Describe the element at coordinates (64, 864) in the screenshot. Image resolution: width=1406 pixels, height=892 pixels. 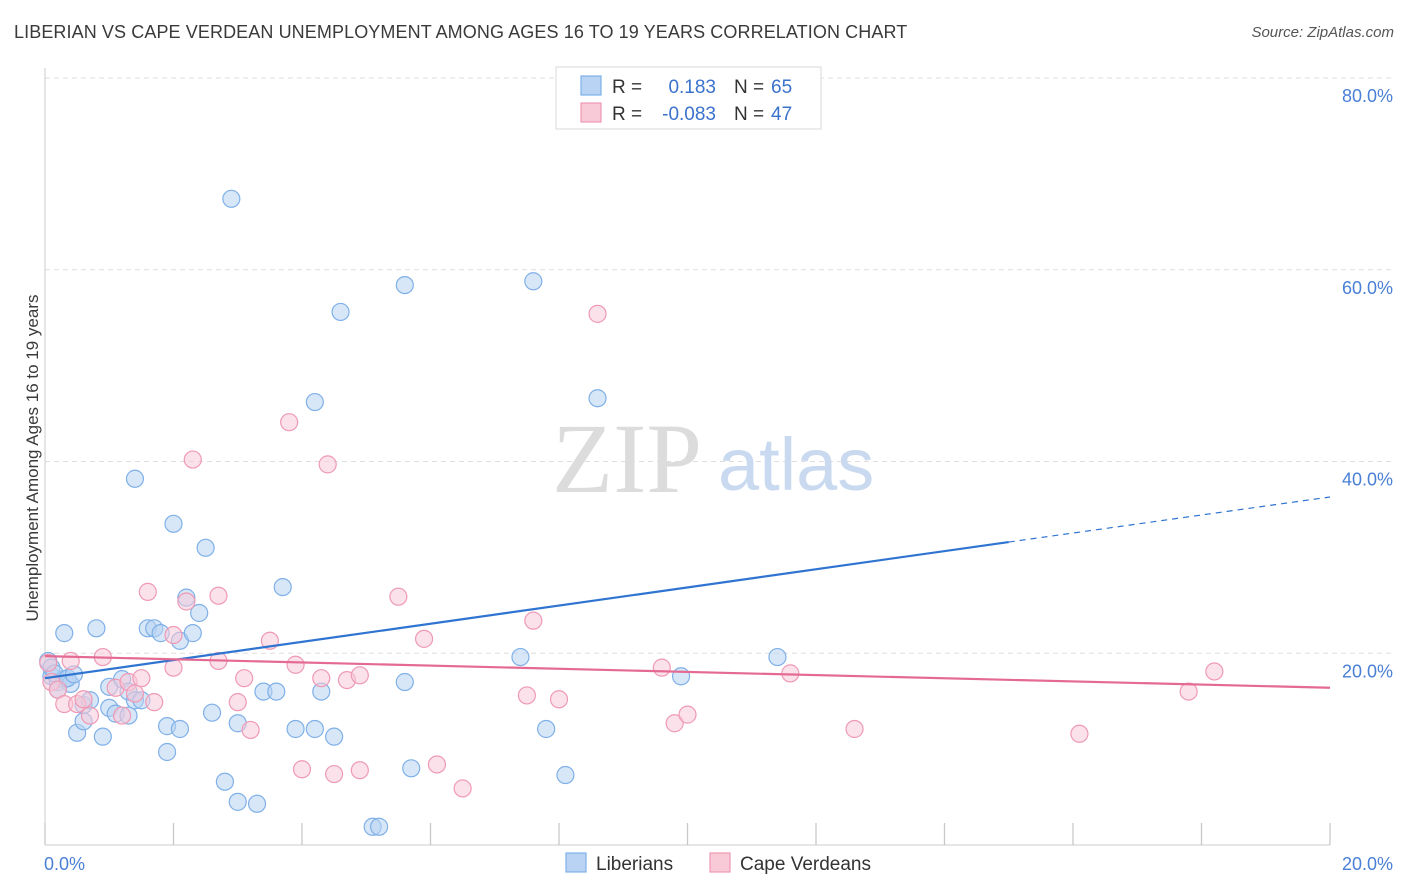
I see `x-tick-label: 0.0%` at that location.